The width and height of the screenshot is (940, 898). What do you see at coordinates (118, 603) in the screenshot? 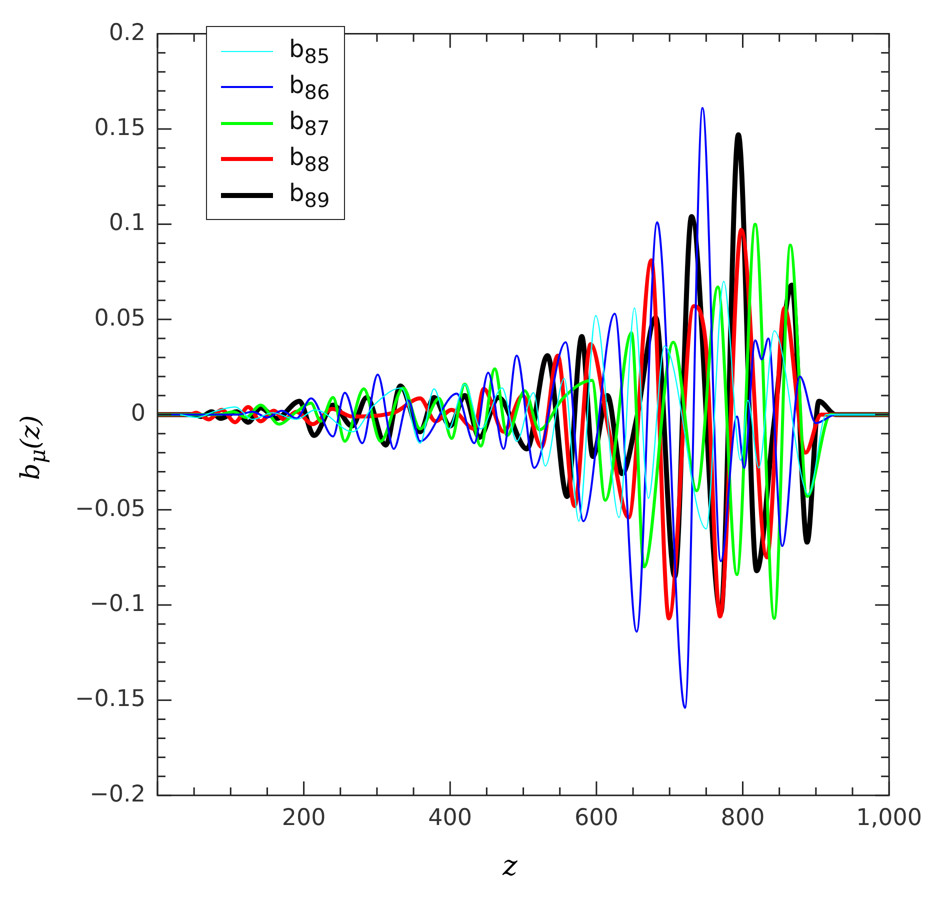
I see `y-tick-label: −0.1` at bounding box center [118, 603].